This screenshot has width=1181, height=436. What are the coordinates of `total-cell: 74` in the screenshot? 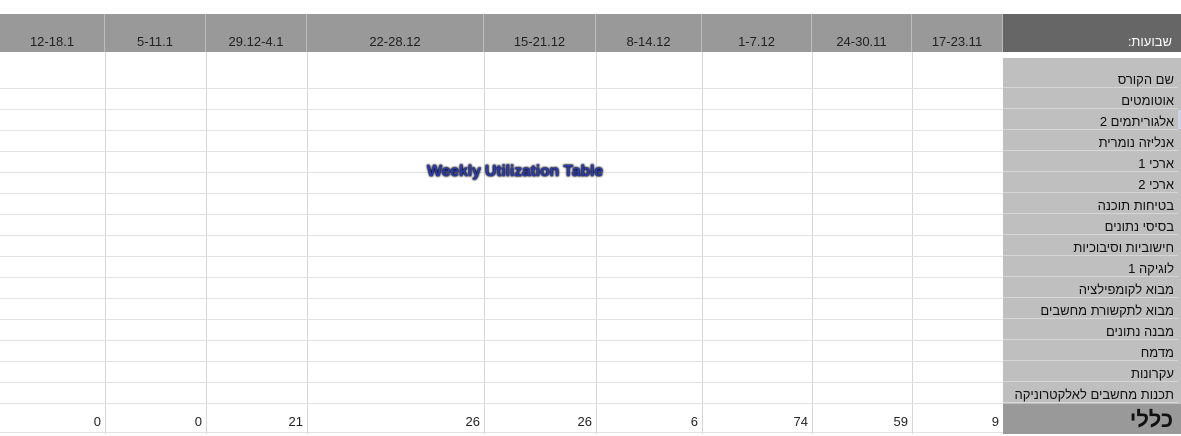 It's located at (800, 421).